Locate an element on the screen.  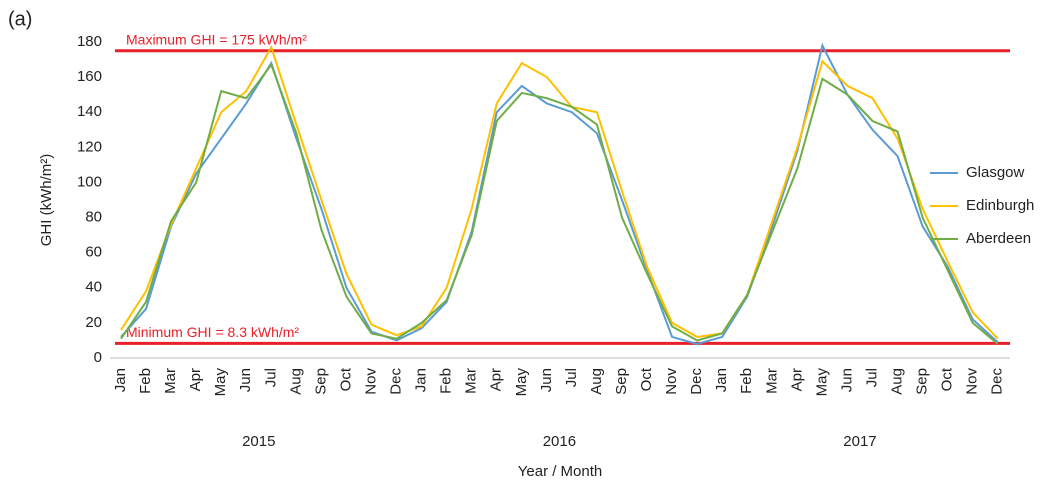
y-tick-label: 160 is located at coordinates (89, 76).